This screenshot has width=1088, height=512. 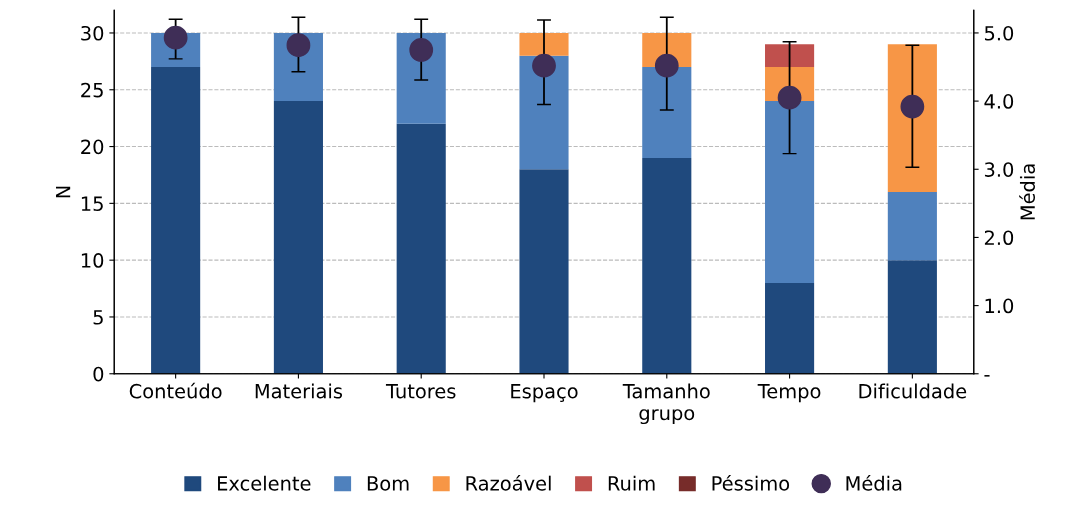 I want to click on legend-label: Média, so click(x=874, y=482).